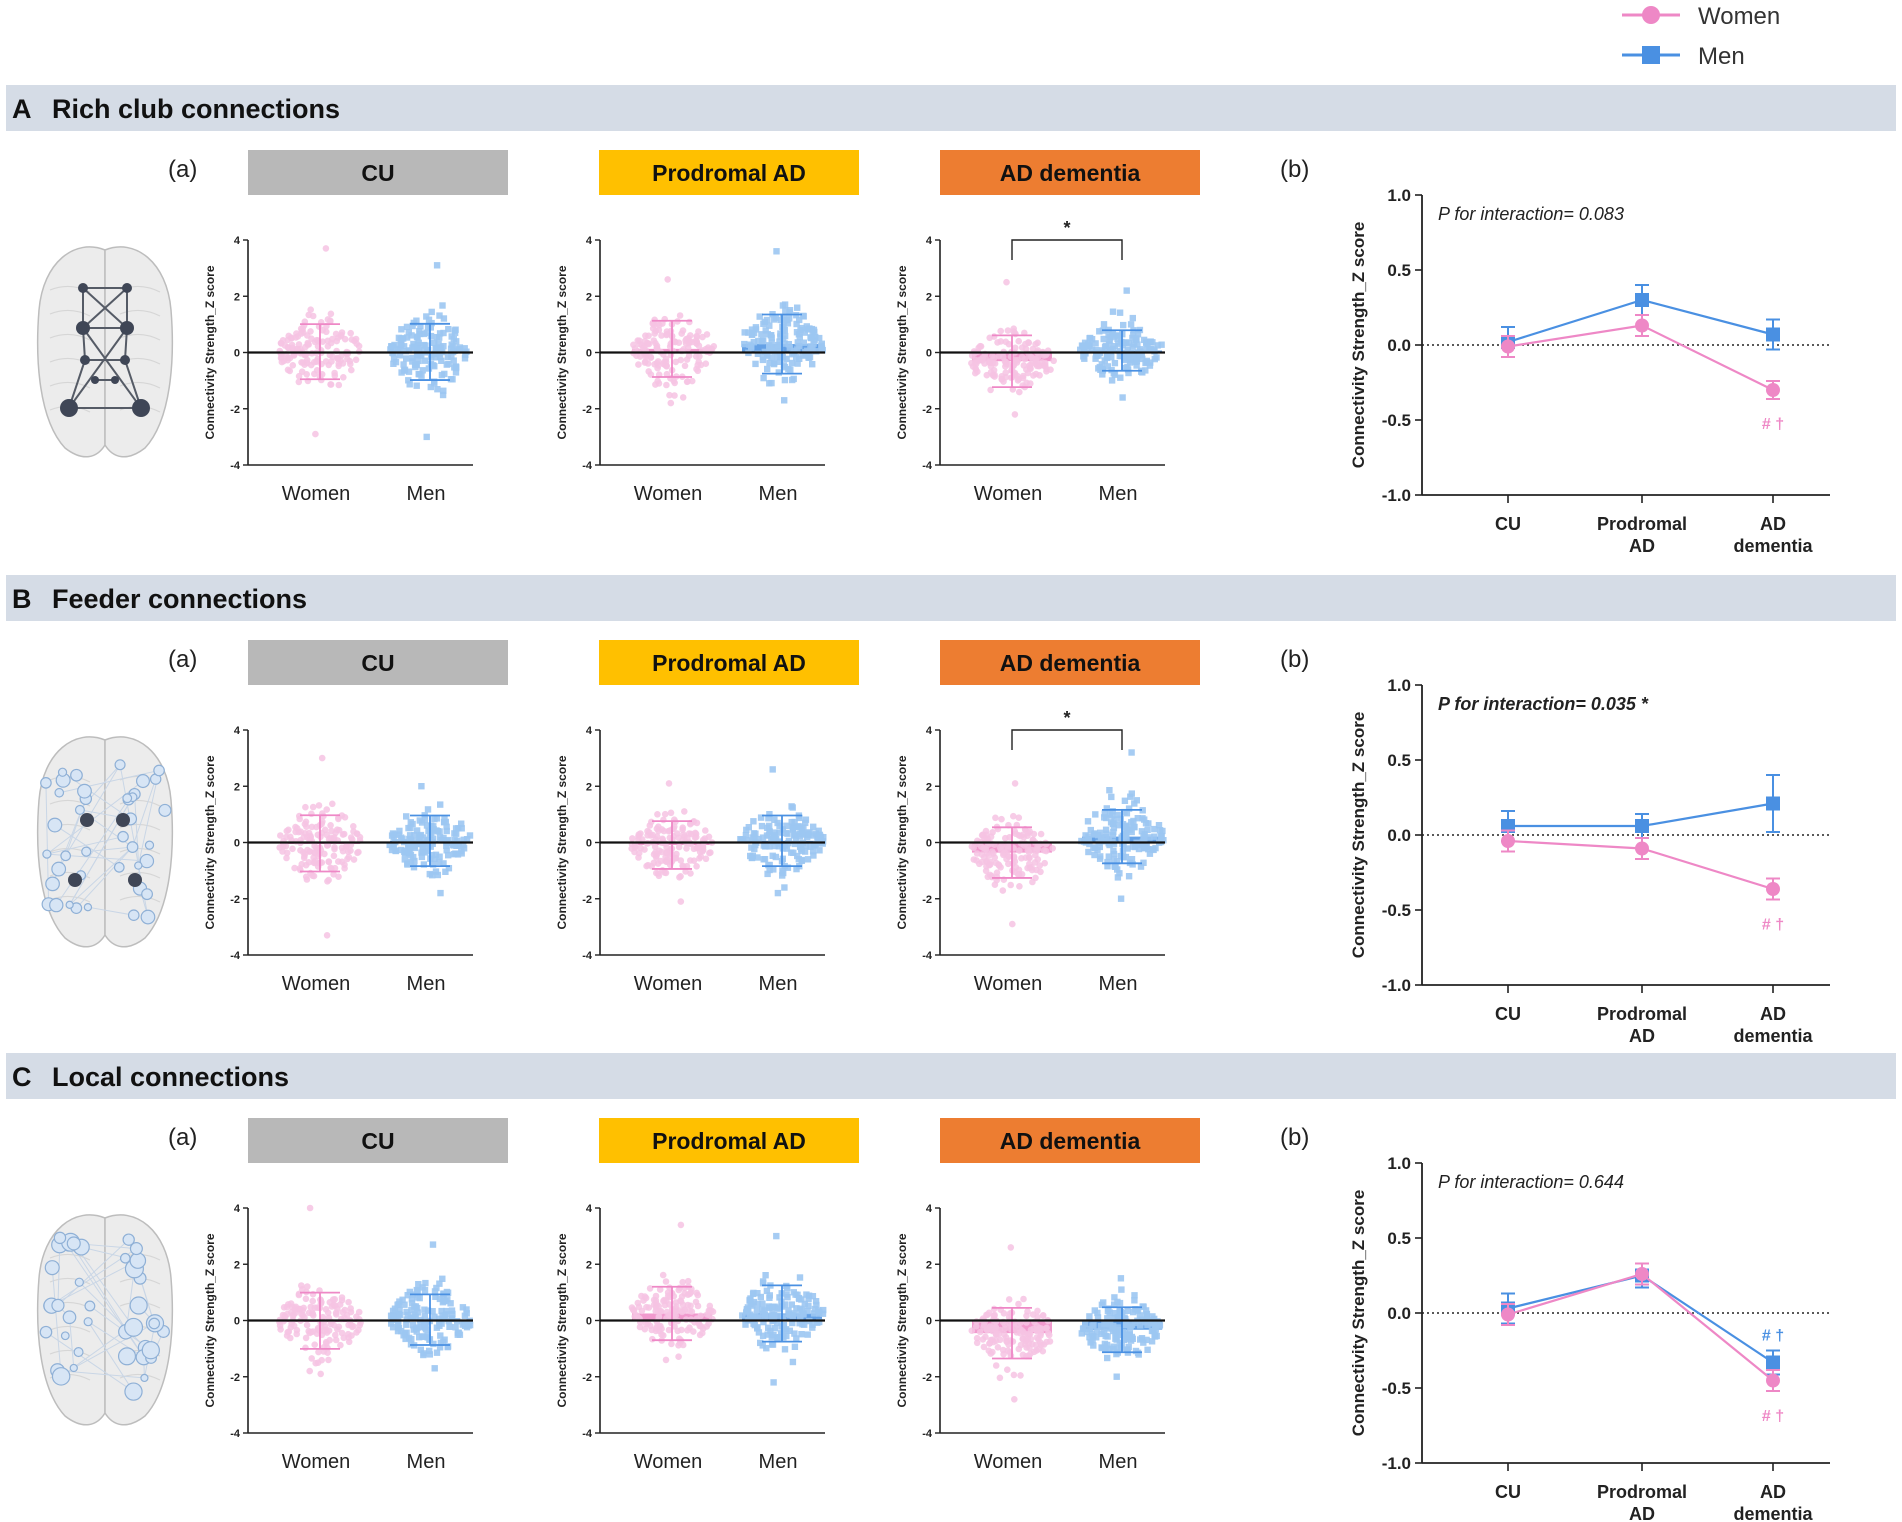 Image resolution: width=1902 pixels, height=1522 pixels. I want to click on y-tick-label: 0, so click(589, 1322).